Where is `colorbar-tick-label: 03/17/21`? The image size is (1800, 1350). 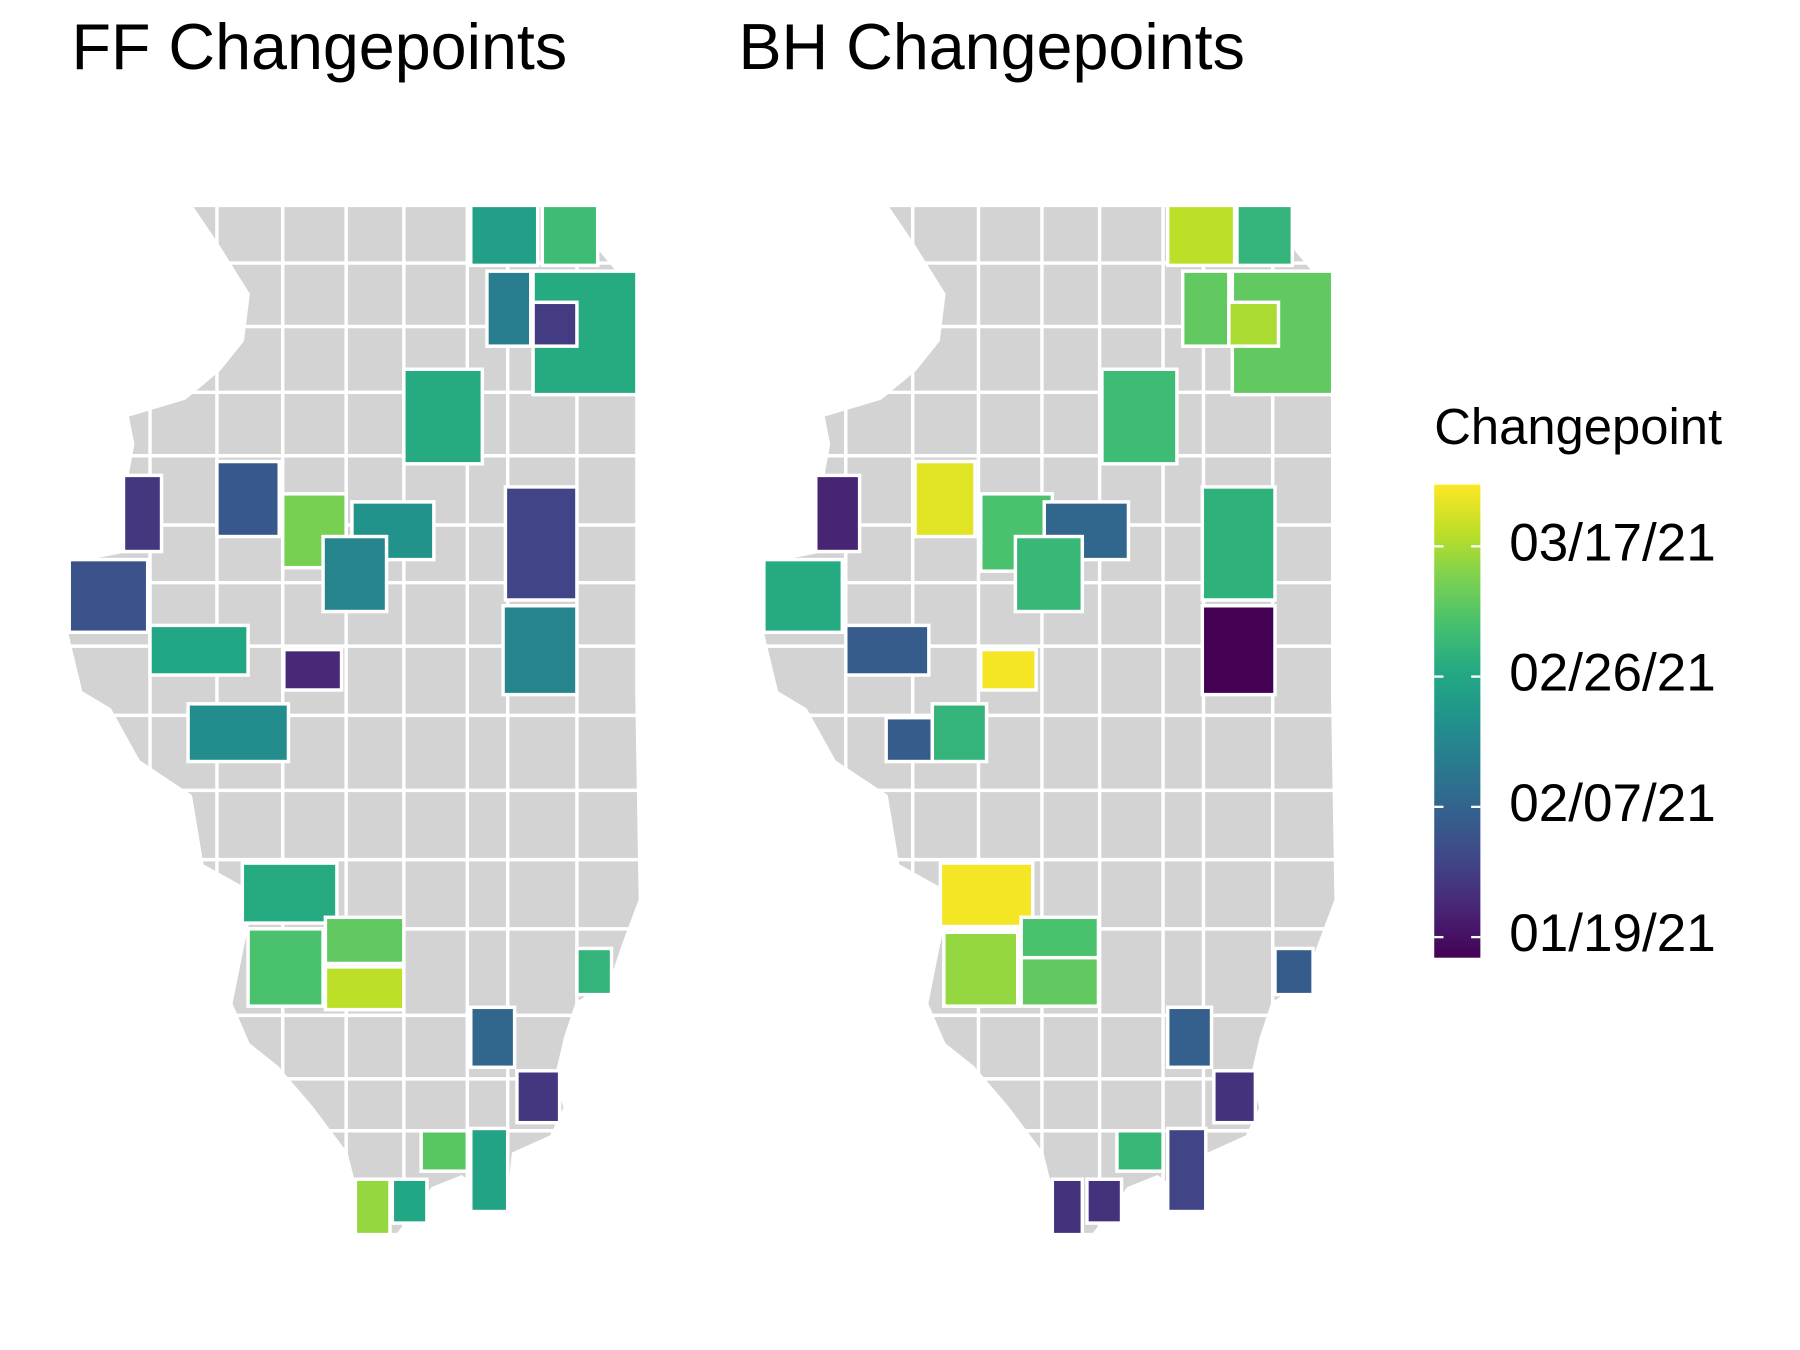
colorbar-tick-label: 03/17/21 is located at coordinates (1612, 542).